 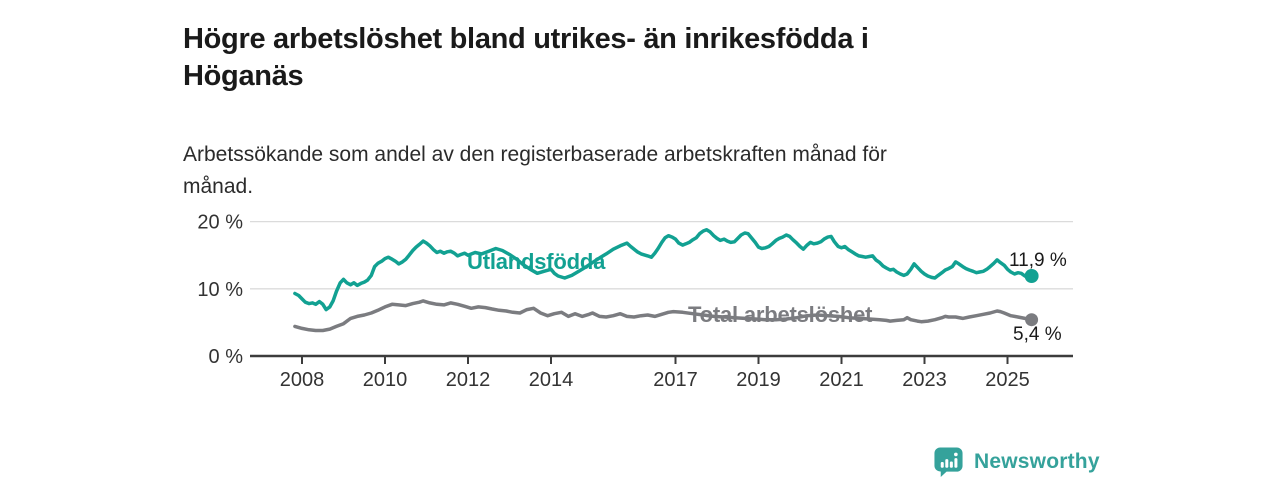 I want to click on x-tick-label: 2008, so click(x=302, y=380).